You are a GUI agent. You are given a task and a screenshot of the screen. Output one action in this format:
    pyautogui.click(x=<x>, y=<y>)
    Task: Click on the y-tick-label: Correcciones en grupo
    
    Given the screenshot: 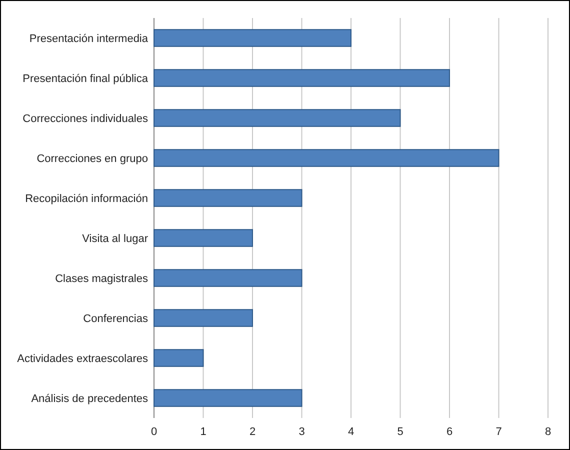 What is the action you would take?
    pyautogui.click(x=92, y=158)
    